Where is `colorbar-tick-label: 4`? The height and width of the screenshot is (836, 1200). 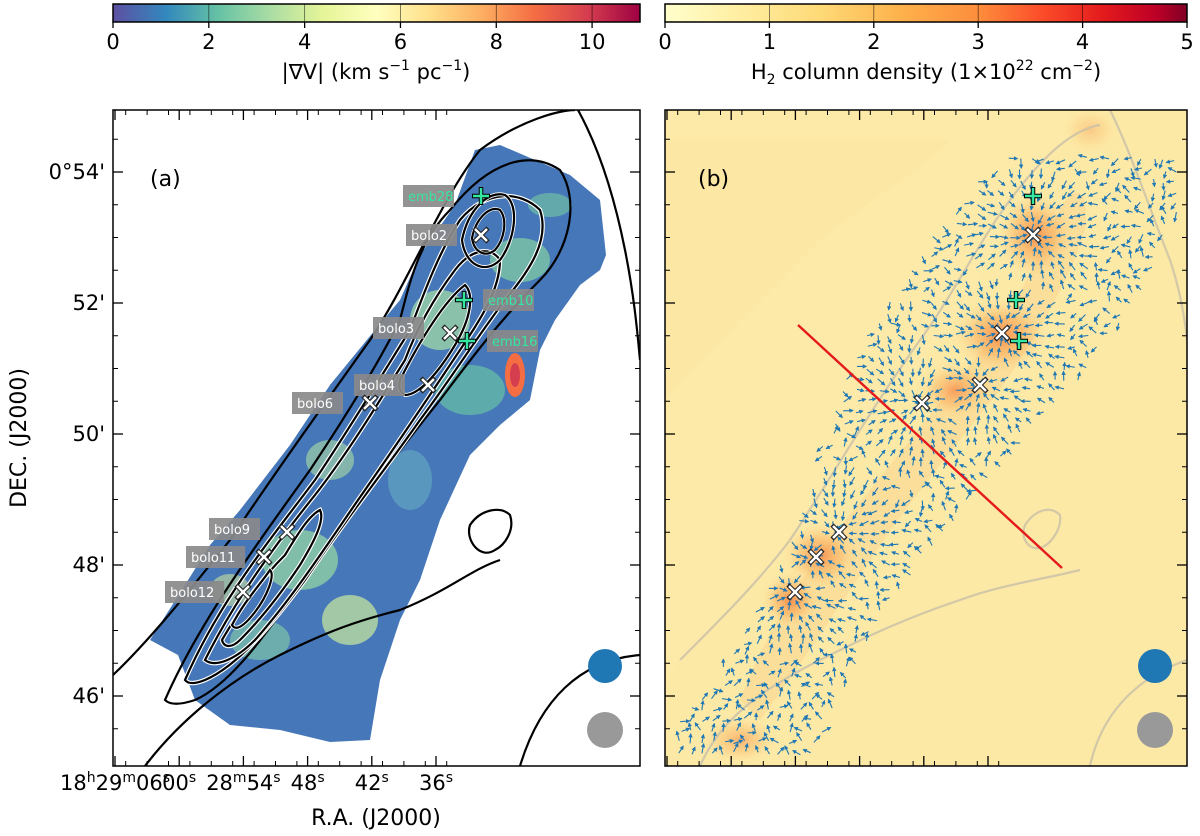
colorbar-tick-label: 4 is located at coordinates (304, 42).